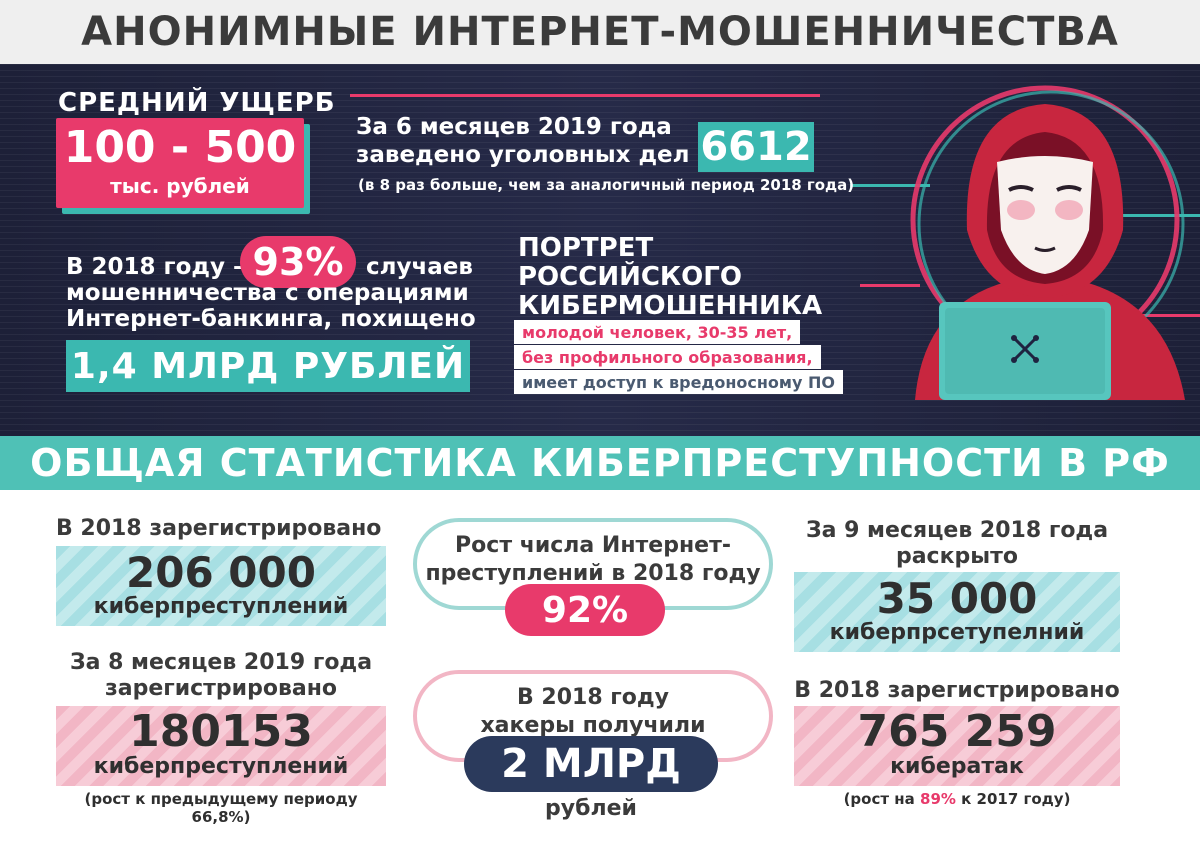  I want to click on registered-8m-unit: киберпреступлений, so click(221, 766).